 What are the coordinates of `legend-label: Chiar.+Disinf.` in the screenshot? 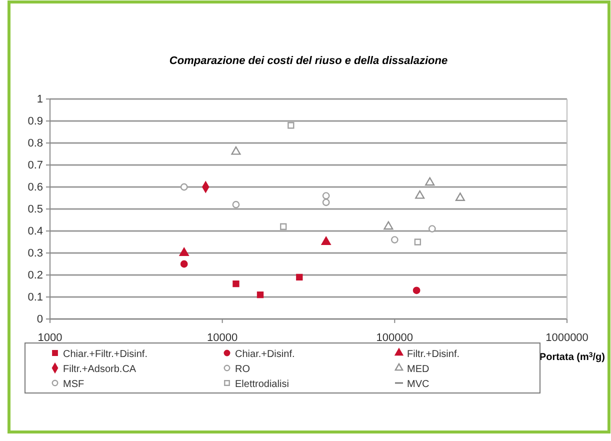 It's located at (265, 354).